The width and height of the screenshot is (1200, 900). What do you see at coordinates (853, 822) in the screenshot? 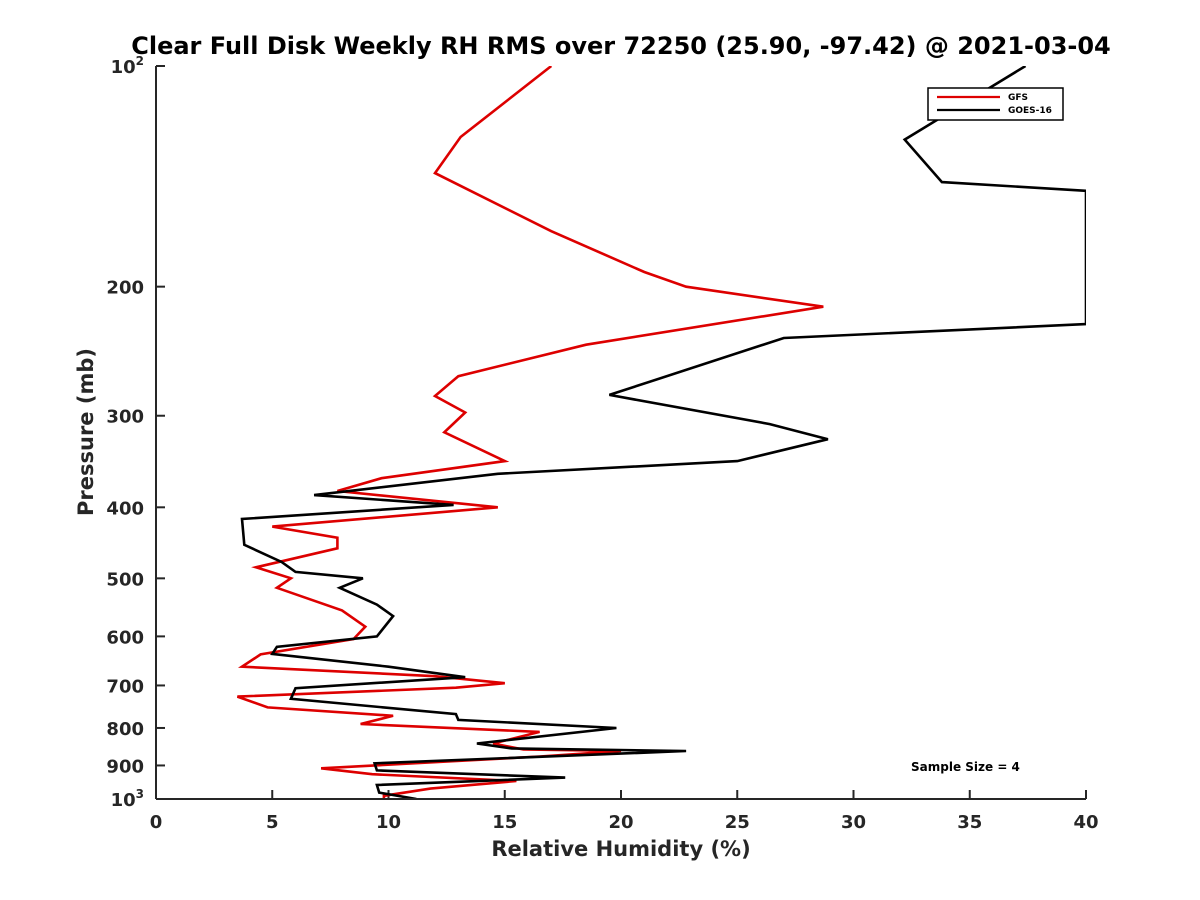
I see `x-tick-label: 30` at bounding box center [853, 822].